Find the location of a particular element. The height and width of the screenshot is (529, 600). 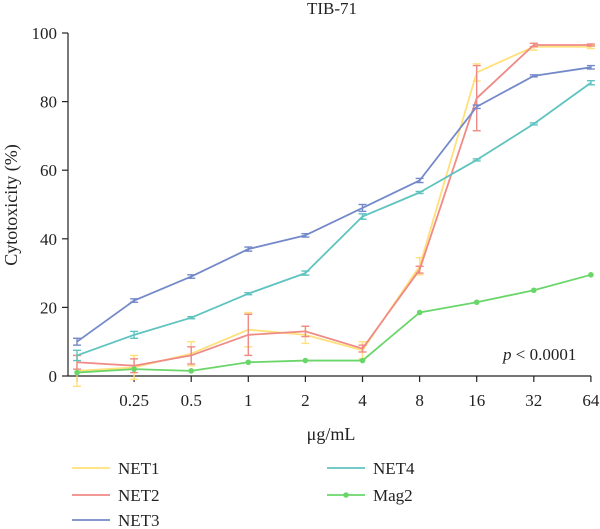

legend-label-net3: NET3 is located at coordinates (139, 520).